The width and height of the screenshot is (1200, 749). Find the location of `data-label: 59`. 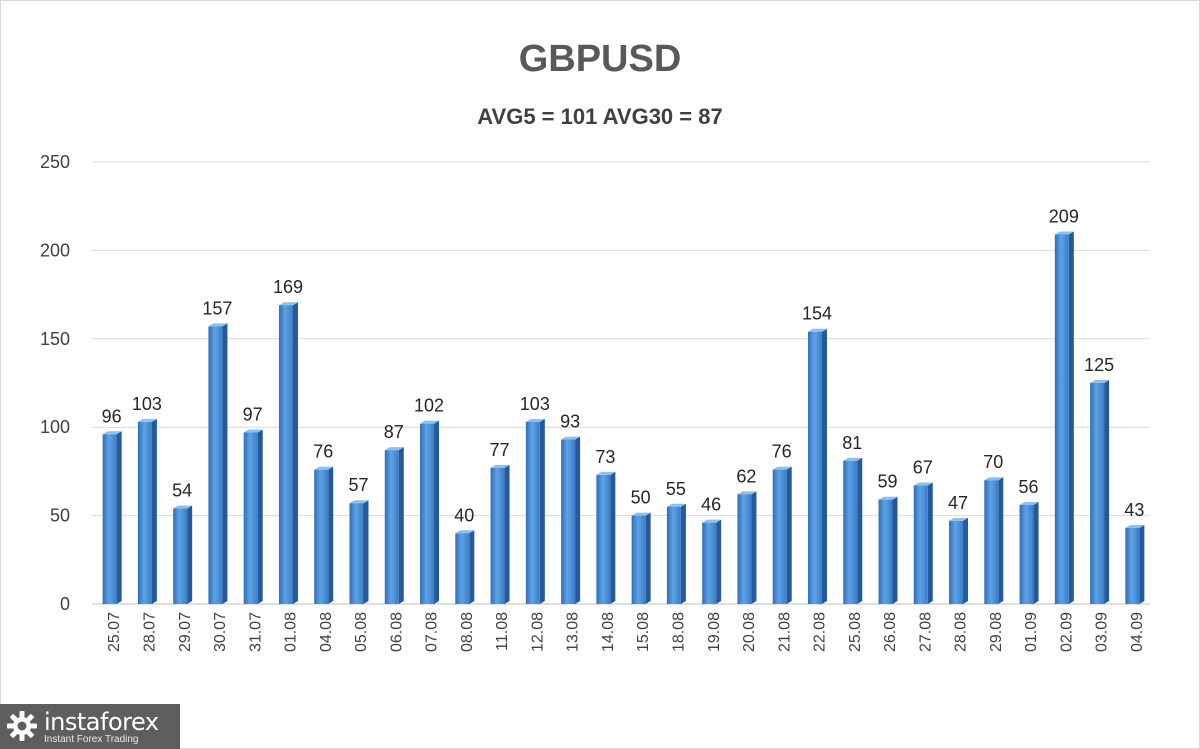

data-label: 59 is located at coordinates (887, 482).